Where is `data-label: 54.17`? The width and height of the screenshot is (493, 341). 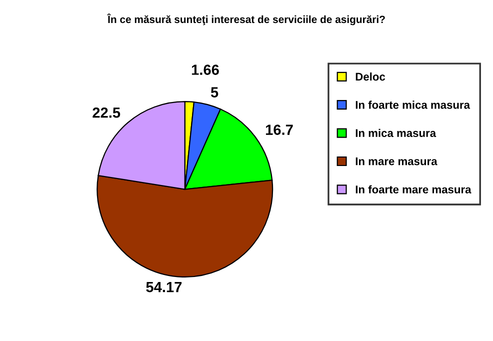 data-label: 54.17 is located at coordinates (164, 287).